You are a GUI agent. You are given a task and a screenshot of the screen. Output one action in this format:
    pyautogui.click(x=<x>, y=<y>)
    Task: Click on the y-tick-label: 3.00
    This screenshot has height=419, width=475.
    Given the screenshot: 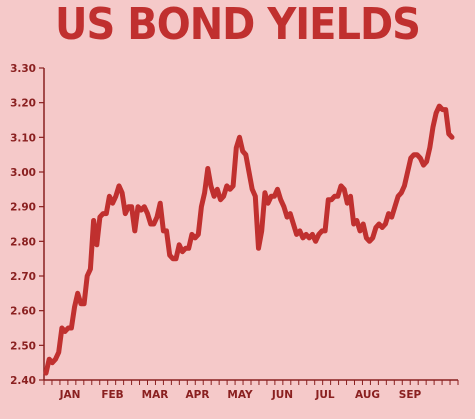 What is the action you would take?
    pyautogui.click(x=23, y=173)
    